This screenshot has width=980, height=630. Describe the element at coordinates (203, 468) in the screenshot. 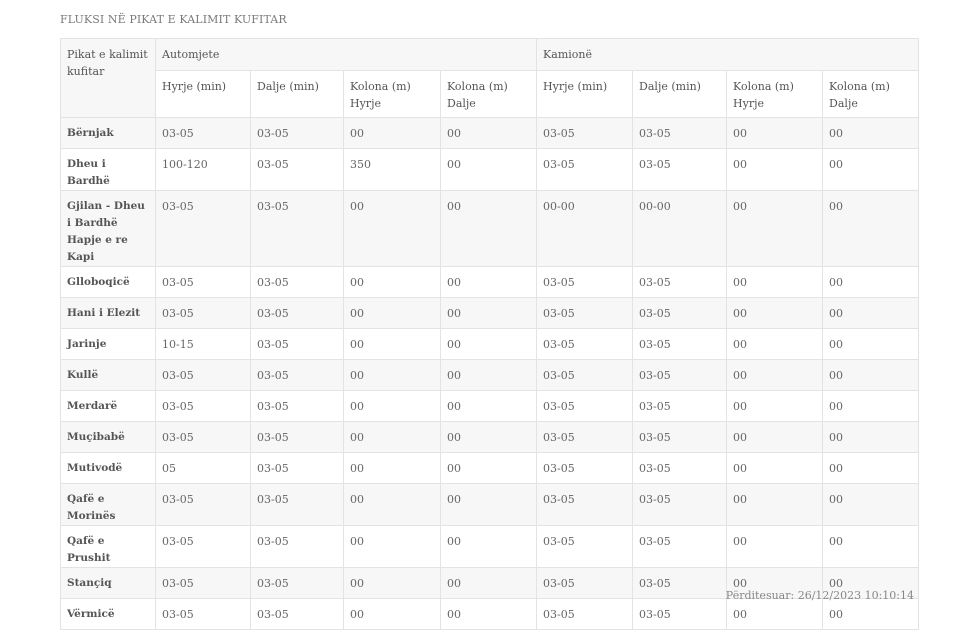

I see `table-cell: 05` at that location.